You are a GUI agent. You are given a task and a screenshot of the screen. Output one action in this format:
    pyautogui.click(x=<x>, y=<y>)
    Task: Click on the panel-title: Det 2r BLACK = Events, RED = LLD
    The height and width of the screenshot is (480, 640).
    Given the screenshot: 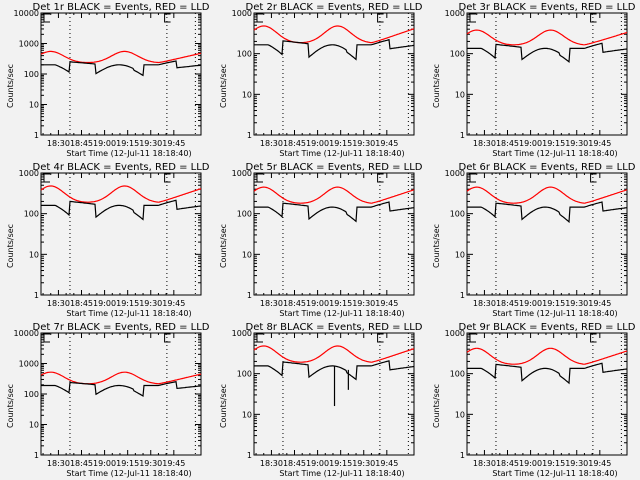 What is the action you would take?
    pyautogui.click(x=334, y=7)
    